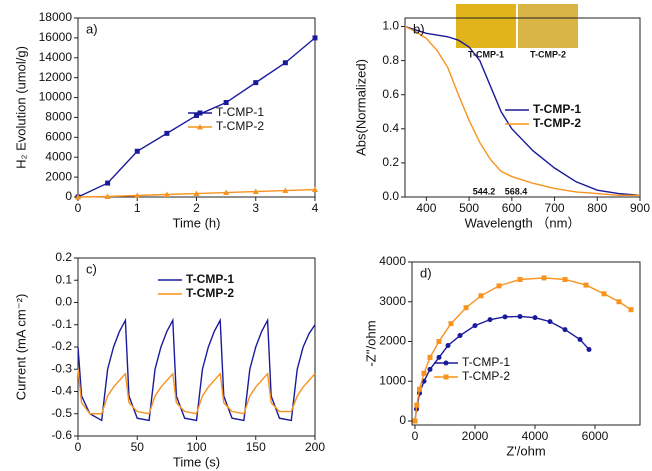 The image size is (652, 471). Describe the element at coordinates (63, 279) in the screenshot. I see `y-tick-label: 0.1` at that location.